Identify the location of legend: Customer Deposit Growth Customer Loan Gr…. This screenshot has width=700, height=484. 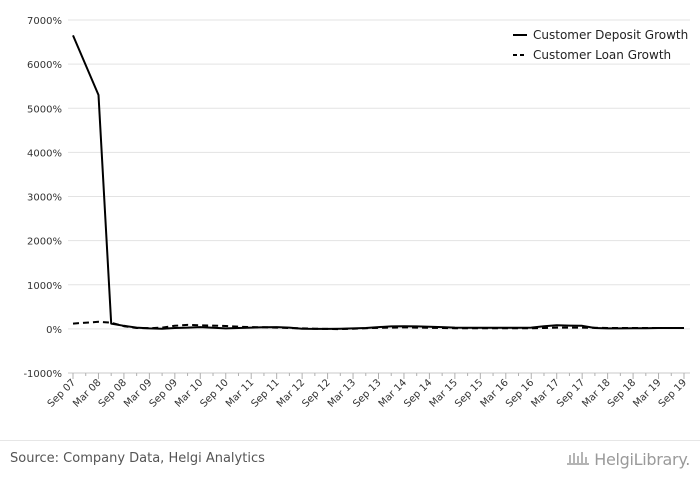
(600, 45).